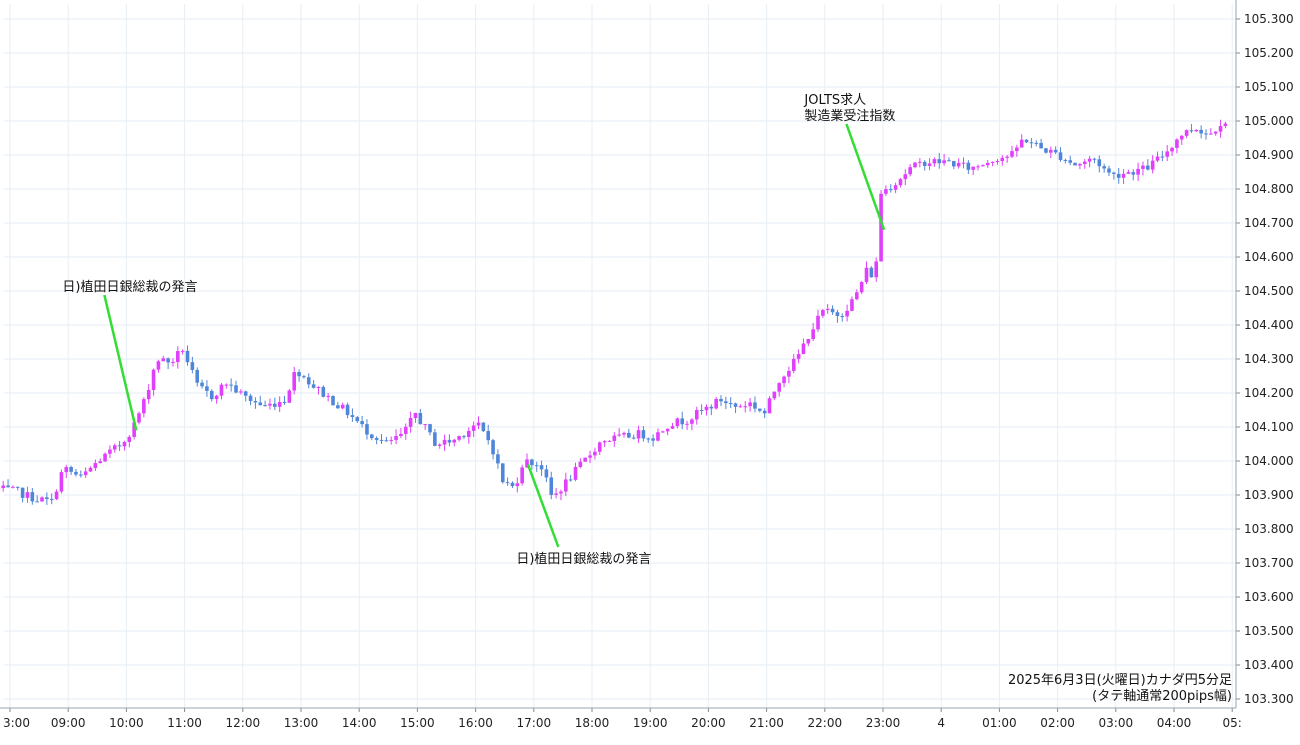 The height and width of the screenshot is (745, 1300). I want to click on y-tick-label: 103.800, so click(1269, 529).